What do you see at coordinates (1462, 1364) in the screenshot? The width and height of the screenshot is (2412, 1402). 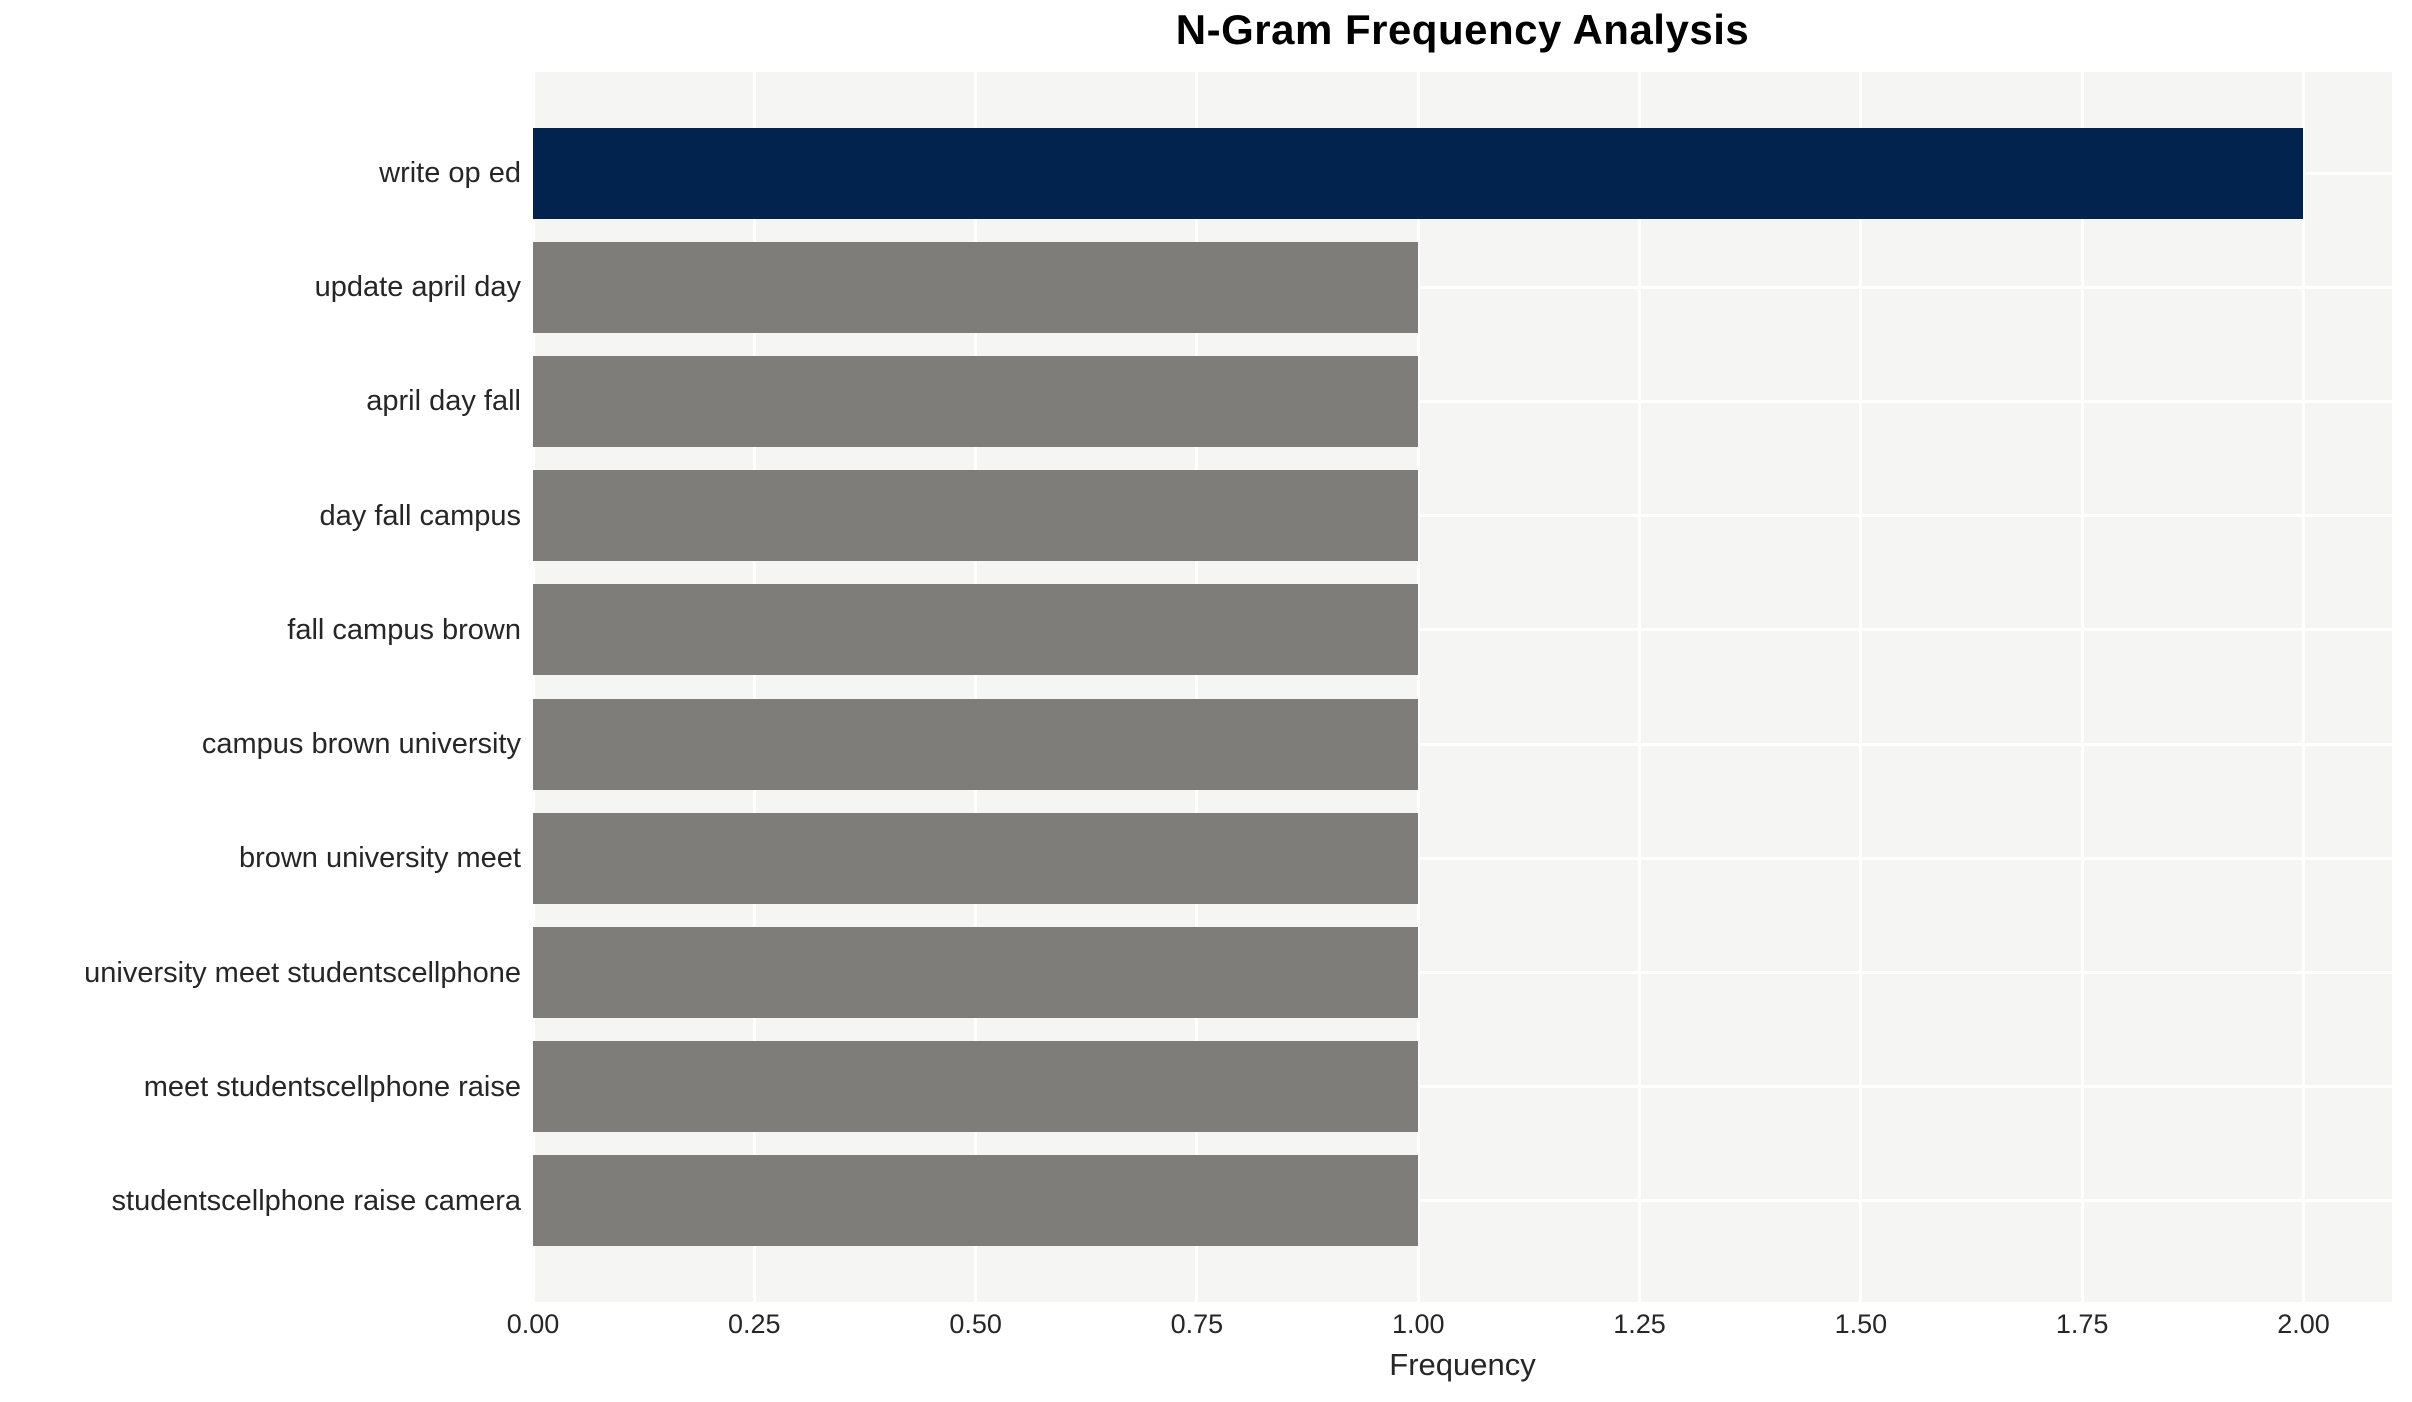 I see `x-axis-title: Frequency` at bounding box center [1462, 1364].